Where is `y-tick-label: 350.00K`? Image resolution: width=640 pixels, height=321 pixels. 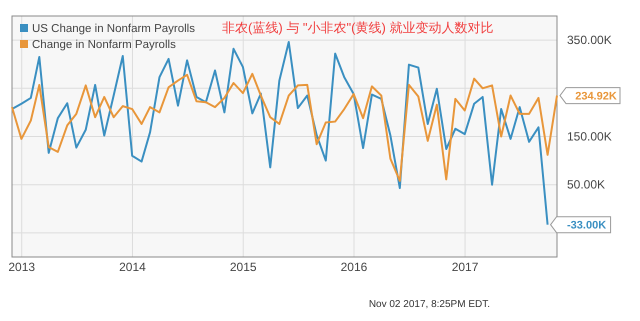 y-tick-label: 350.00K is located at coordinates (589, 40).